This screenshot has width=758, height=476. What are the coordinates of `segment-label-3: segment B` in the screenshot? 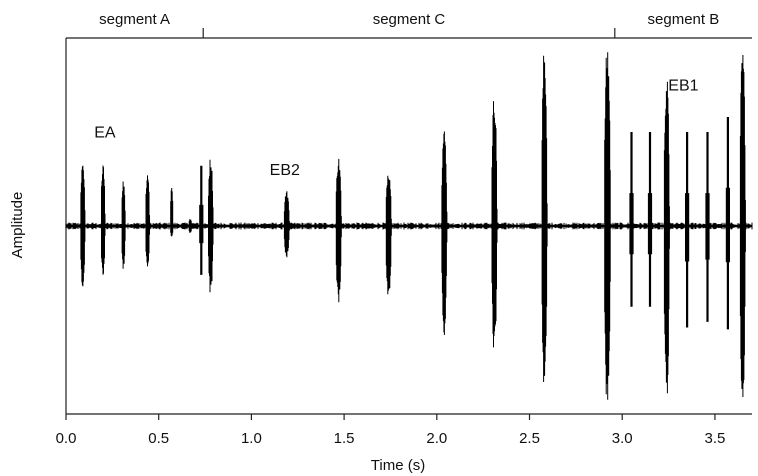 It's located at (684, 19).